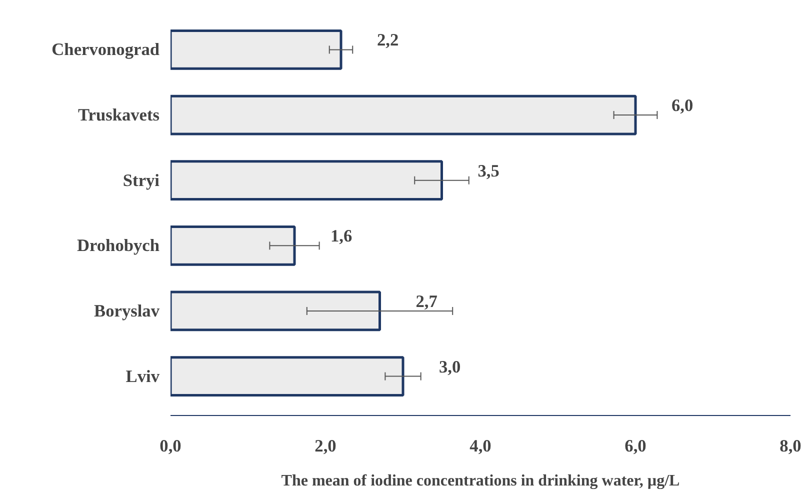 This screenshot has width=808, height=492. Describe the element at coordinates (171, 446) in the screenshot. I see `x-tick-label: 0,0` at that location.